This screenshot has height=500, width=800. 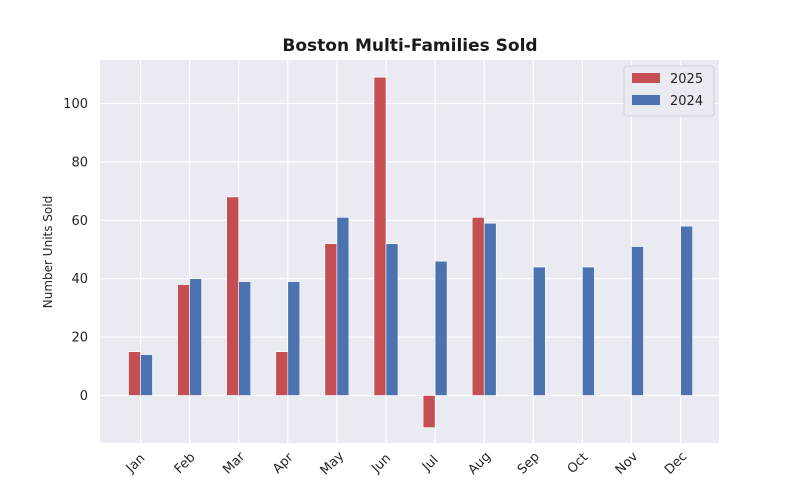 I want to click on legend-swatch-2024, so click(x=646, y=100).